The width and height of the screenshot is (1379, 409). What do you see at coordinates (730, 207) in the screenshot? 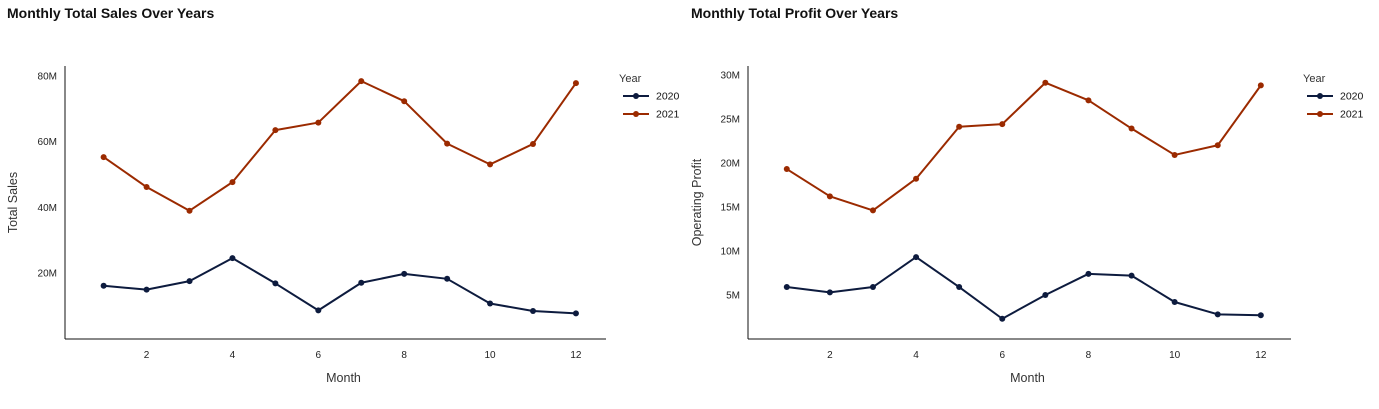
I see `y-tick-label: 15M` at bounding box center [730, 207].